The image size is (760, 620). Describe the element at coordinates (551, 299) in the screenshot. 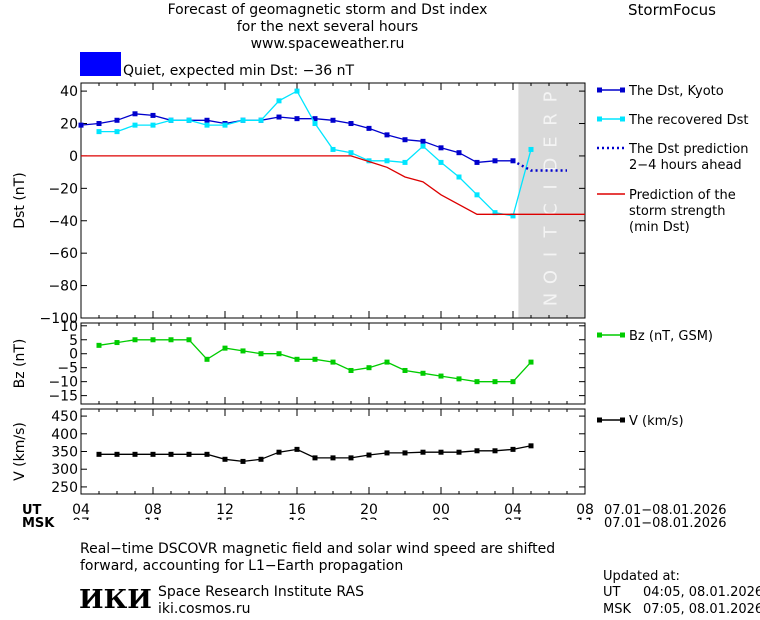

I see `prediction-letter: N` at that location.